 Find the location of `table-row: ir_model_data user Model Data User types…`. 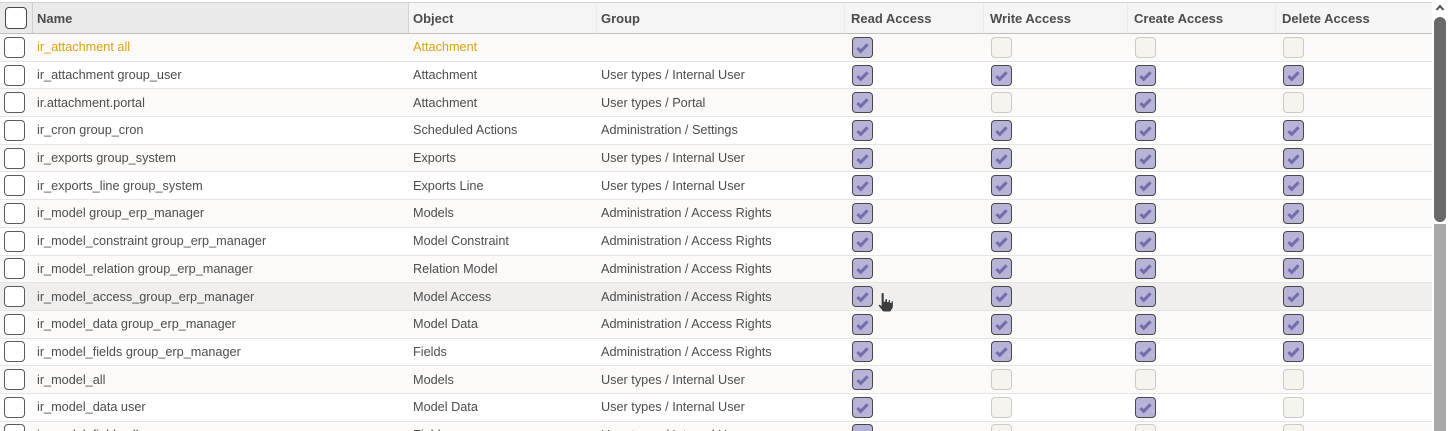

table-row: ir_model_data user Model Data User types… is located at coordinates (716, 407).